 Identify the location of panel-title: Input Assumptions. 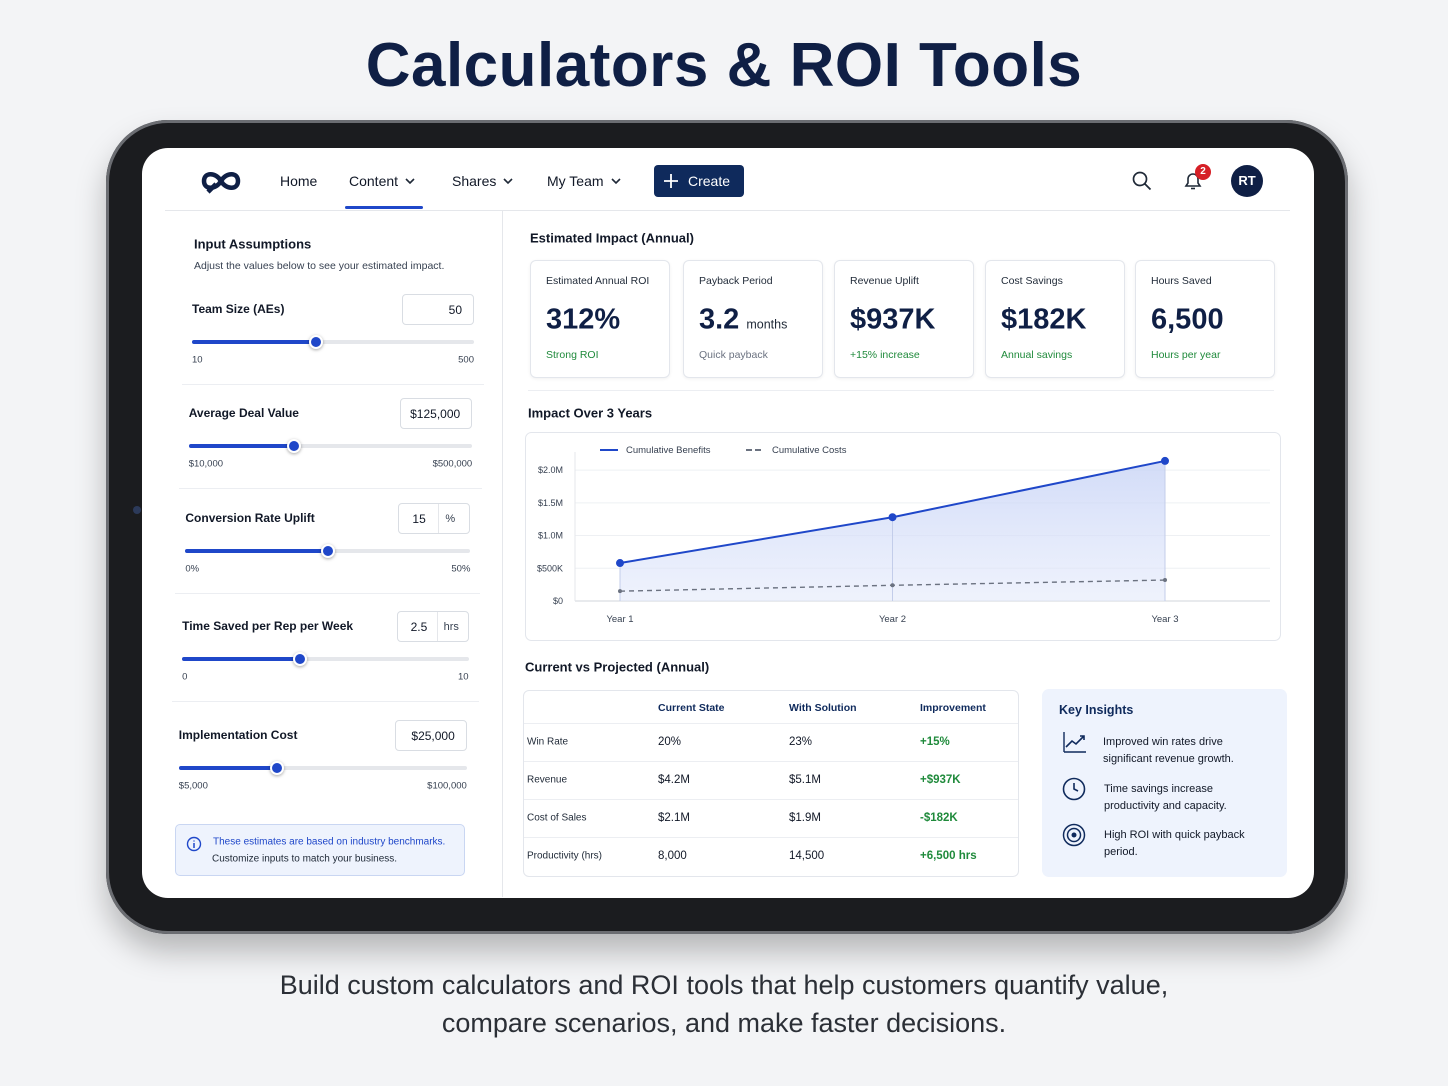
(253, 244).